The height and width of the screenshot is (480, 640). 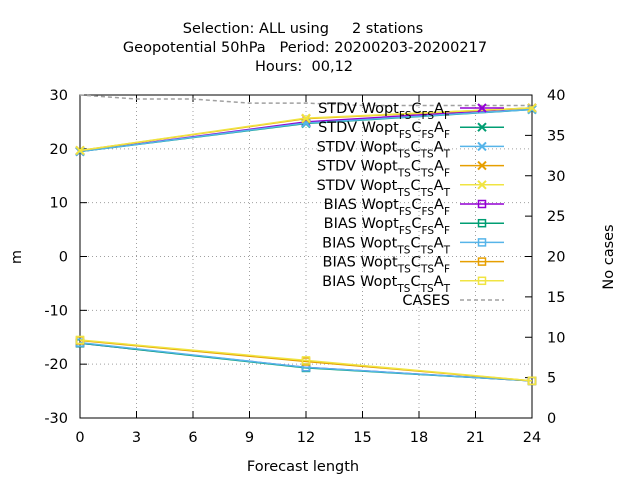 What do you see at coordinates (556, 338) in the screenshot?
I see `y2-tick-label: 10` at bounding box center [556, 338].